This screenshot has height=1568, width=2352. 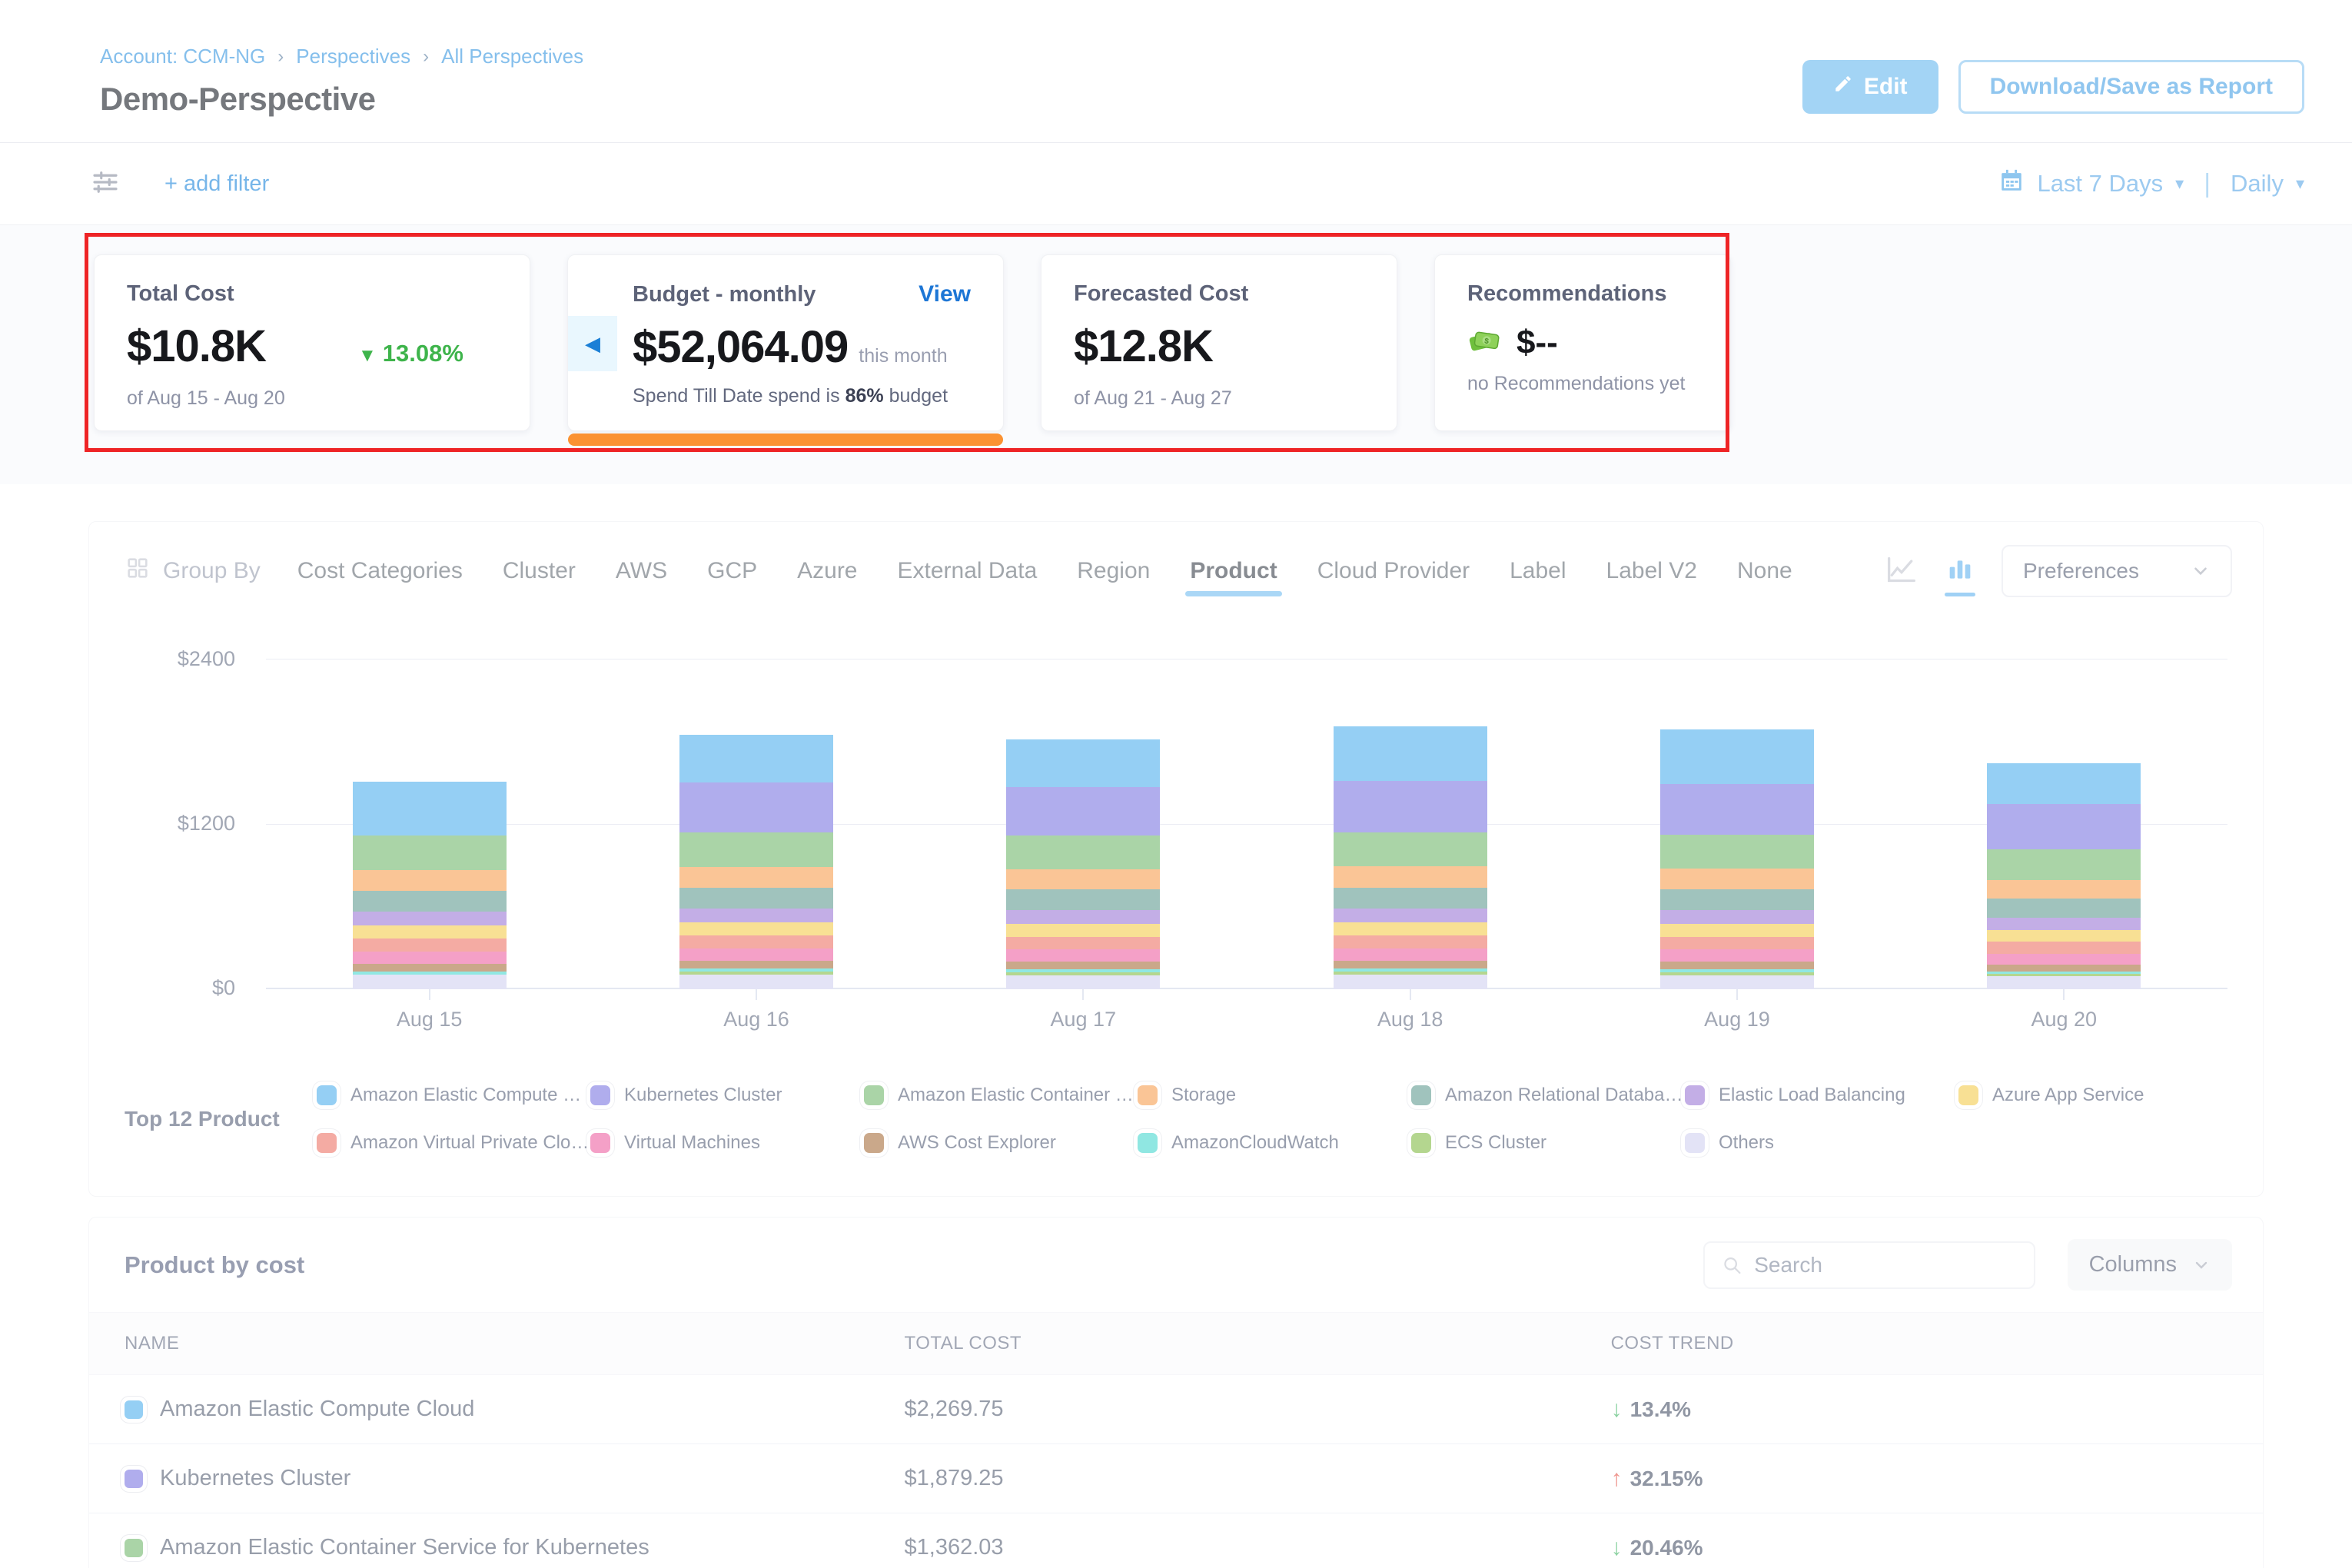 I want to click on tab-none: None, so click(x=1764, y=570).